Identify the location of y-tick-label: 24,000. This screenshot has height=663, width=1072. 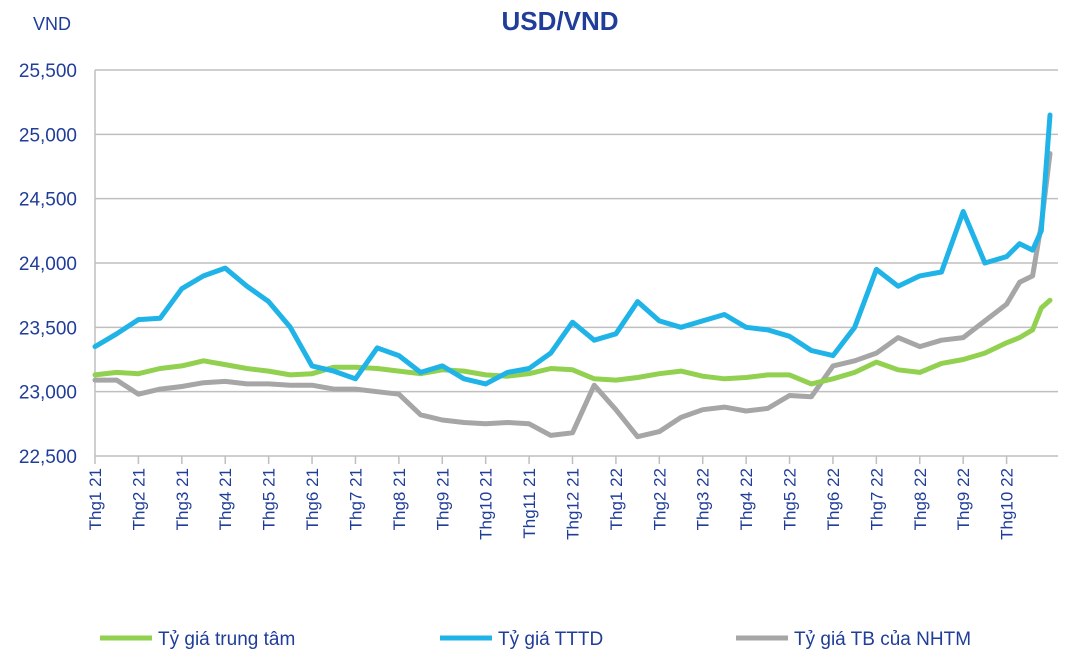
(48, 264).